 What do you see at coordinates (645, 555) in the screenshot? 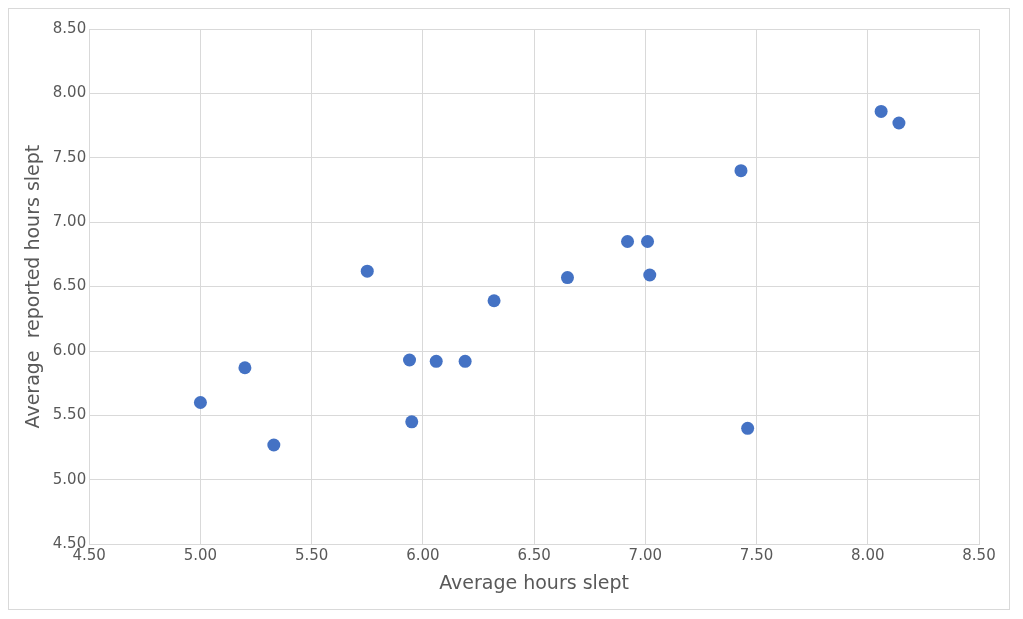
I see `x-tick-label: 7.00` at bounding box center [645, 555].